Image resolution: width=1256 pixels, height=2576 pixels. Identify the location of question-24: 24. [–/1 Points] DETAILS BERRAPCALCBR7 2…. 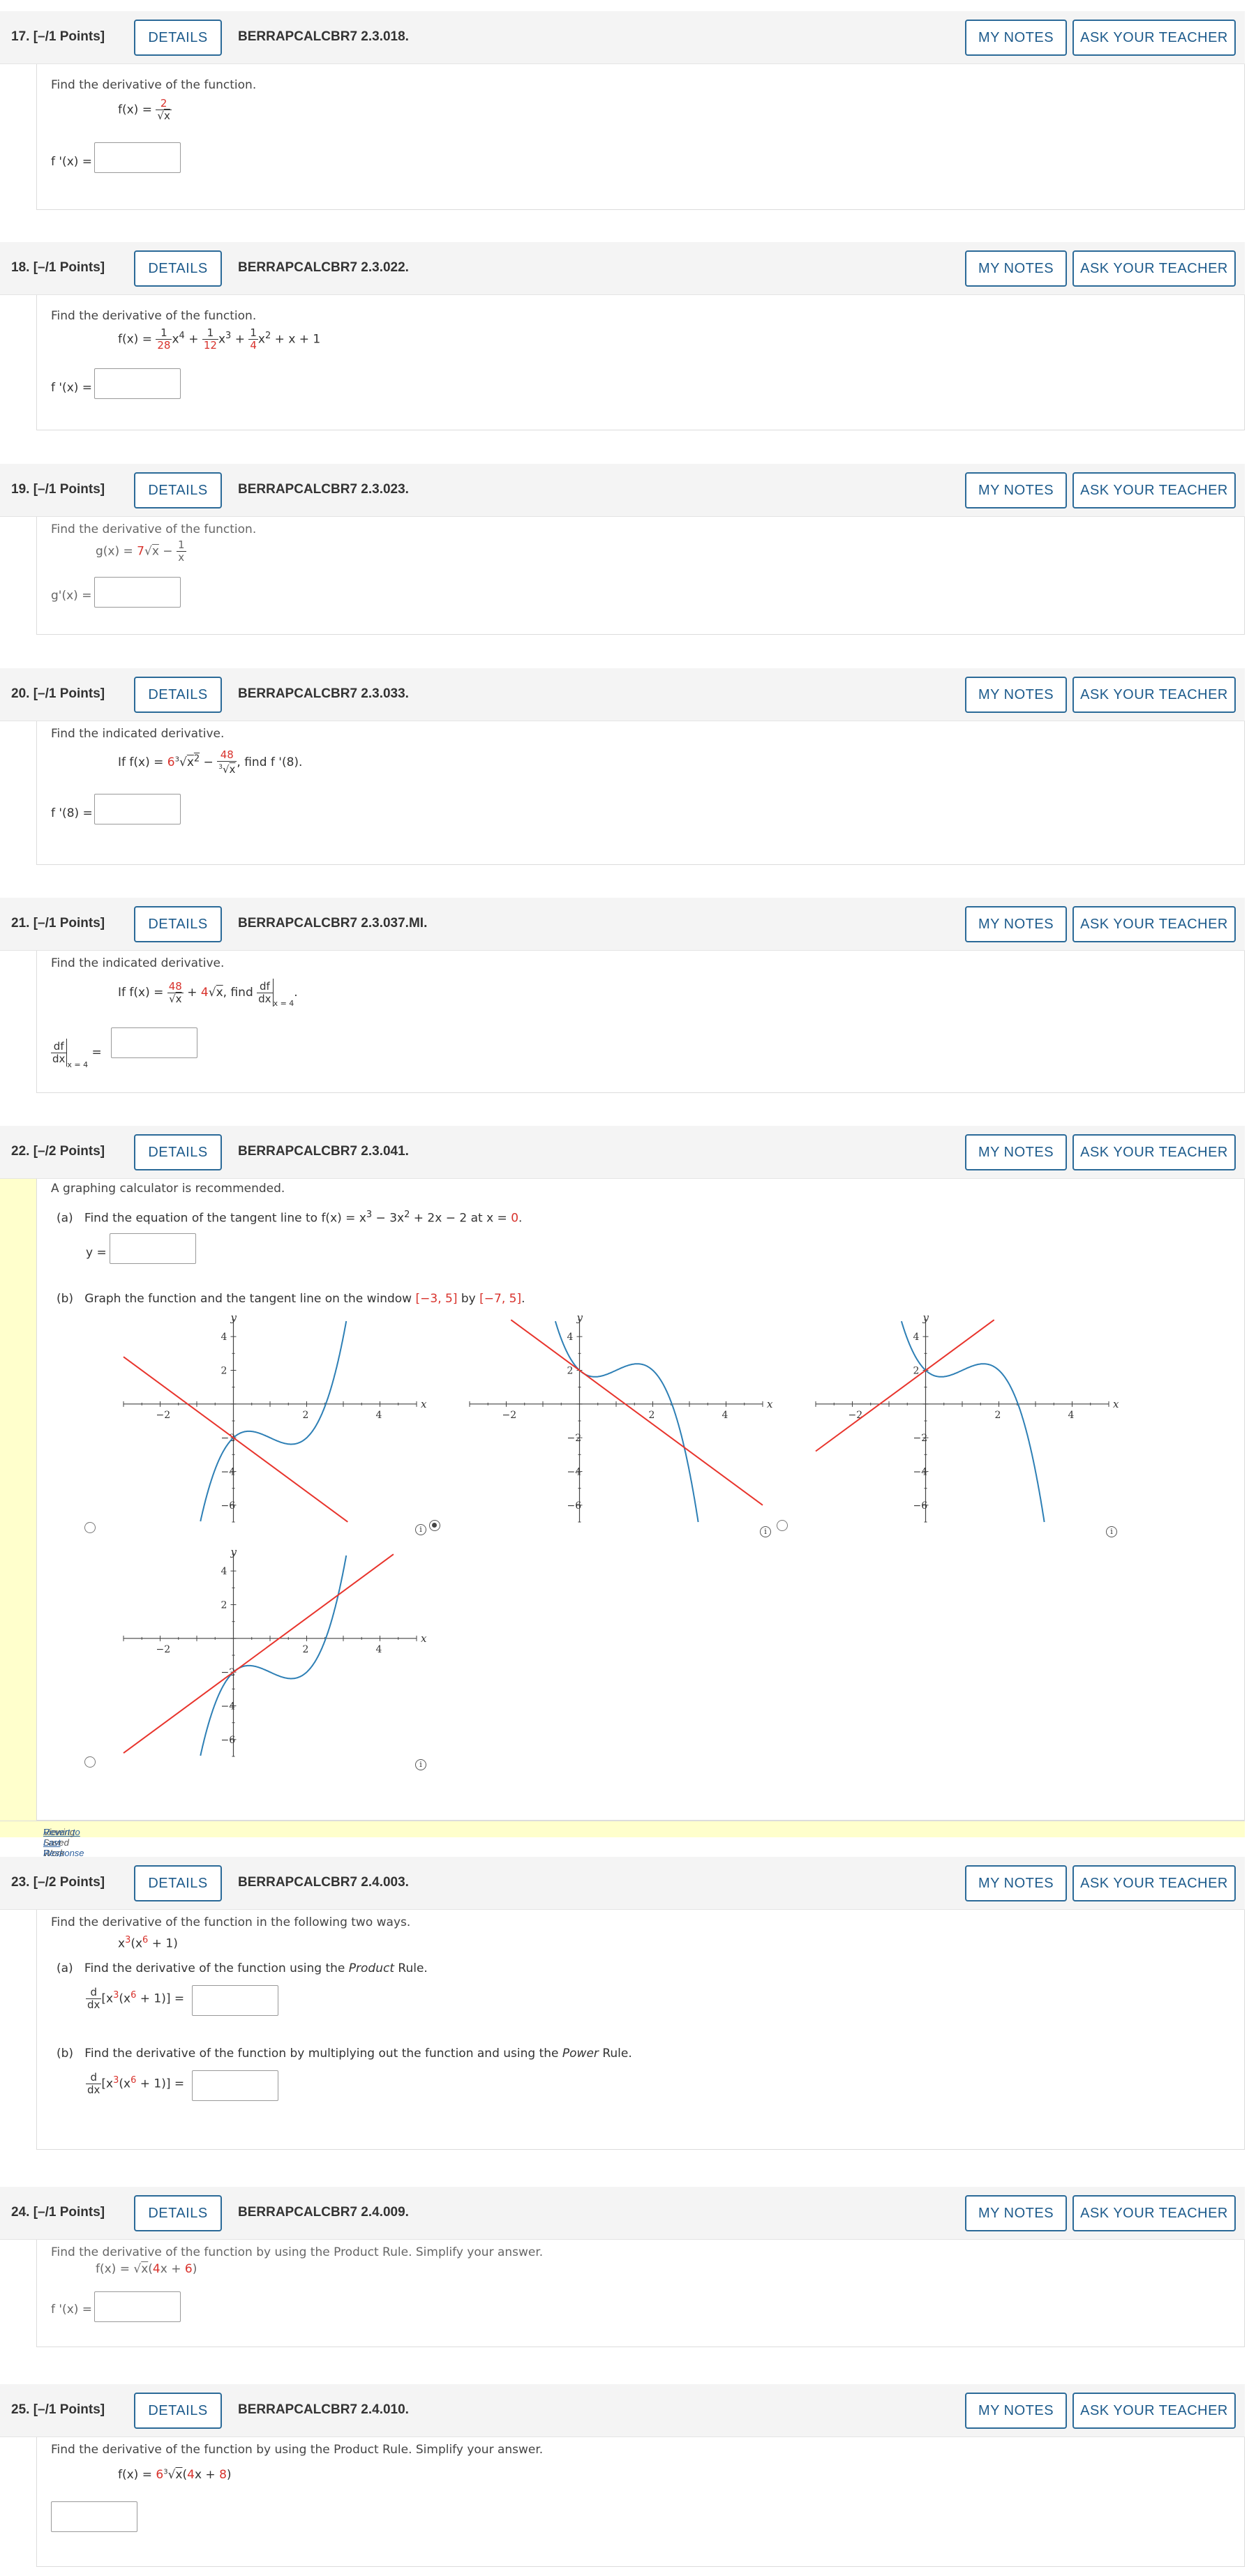
(628, 2267).